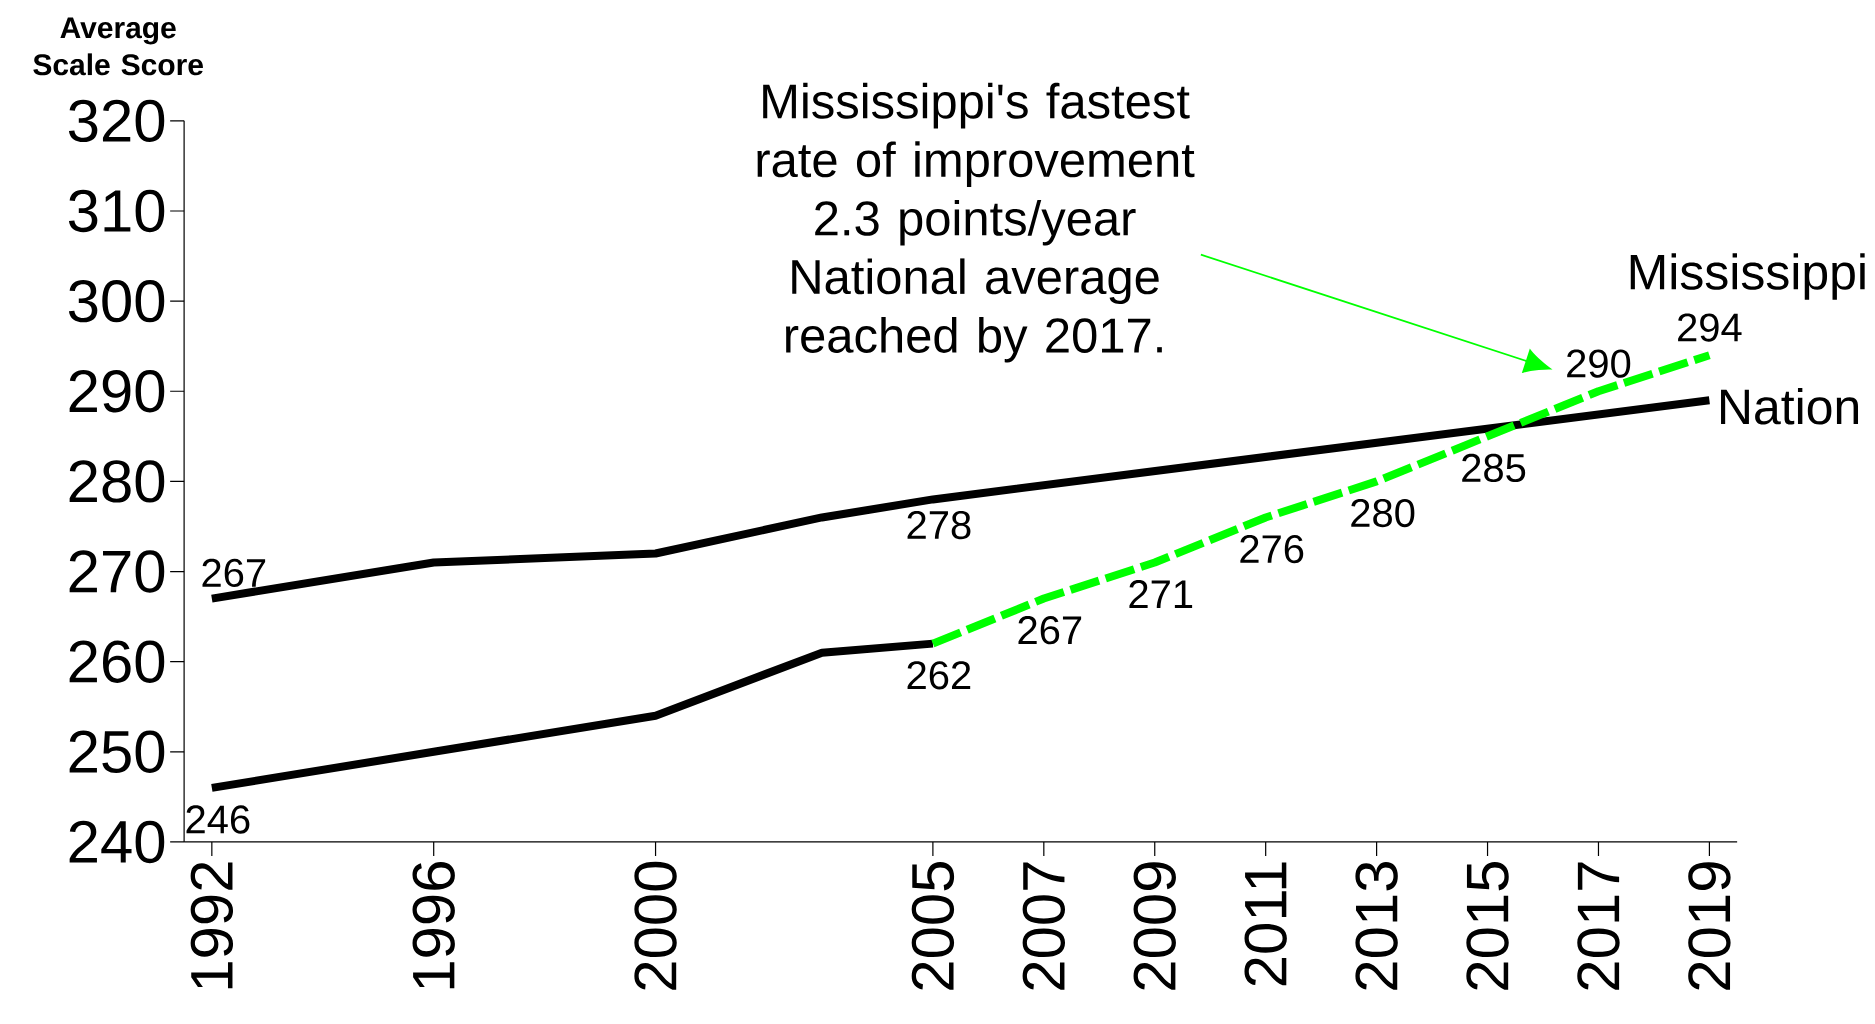 The height and width of the screenshot is (1024, 1875). What do you see at coordinates (1747, 276) in the screenshot?
I see `series-label: Mississippi` at bounding box center [1747, 276].